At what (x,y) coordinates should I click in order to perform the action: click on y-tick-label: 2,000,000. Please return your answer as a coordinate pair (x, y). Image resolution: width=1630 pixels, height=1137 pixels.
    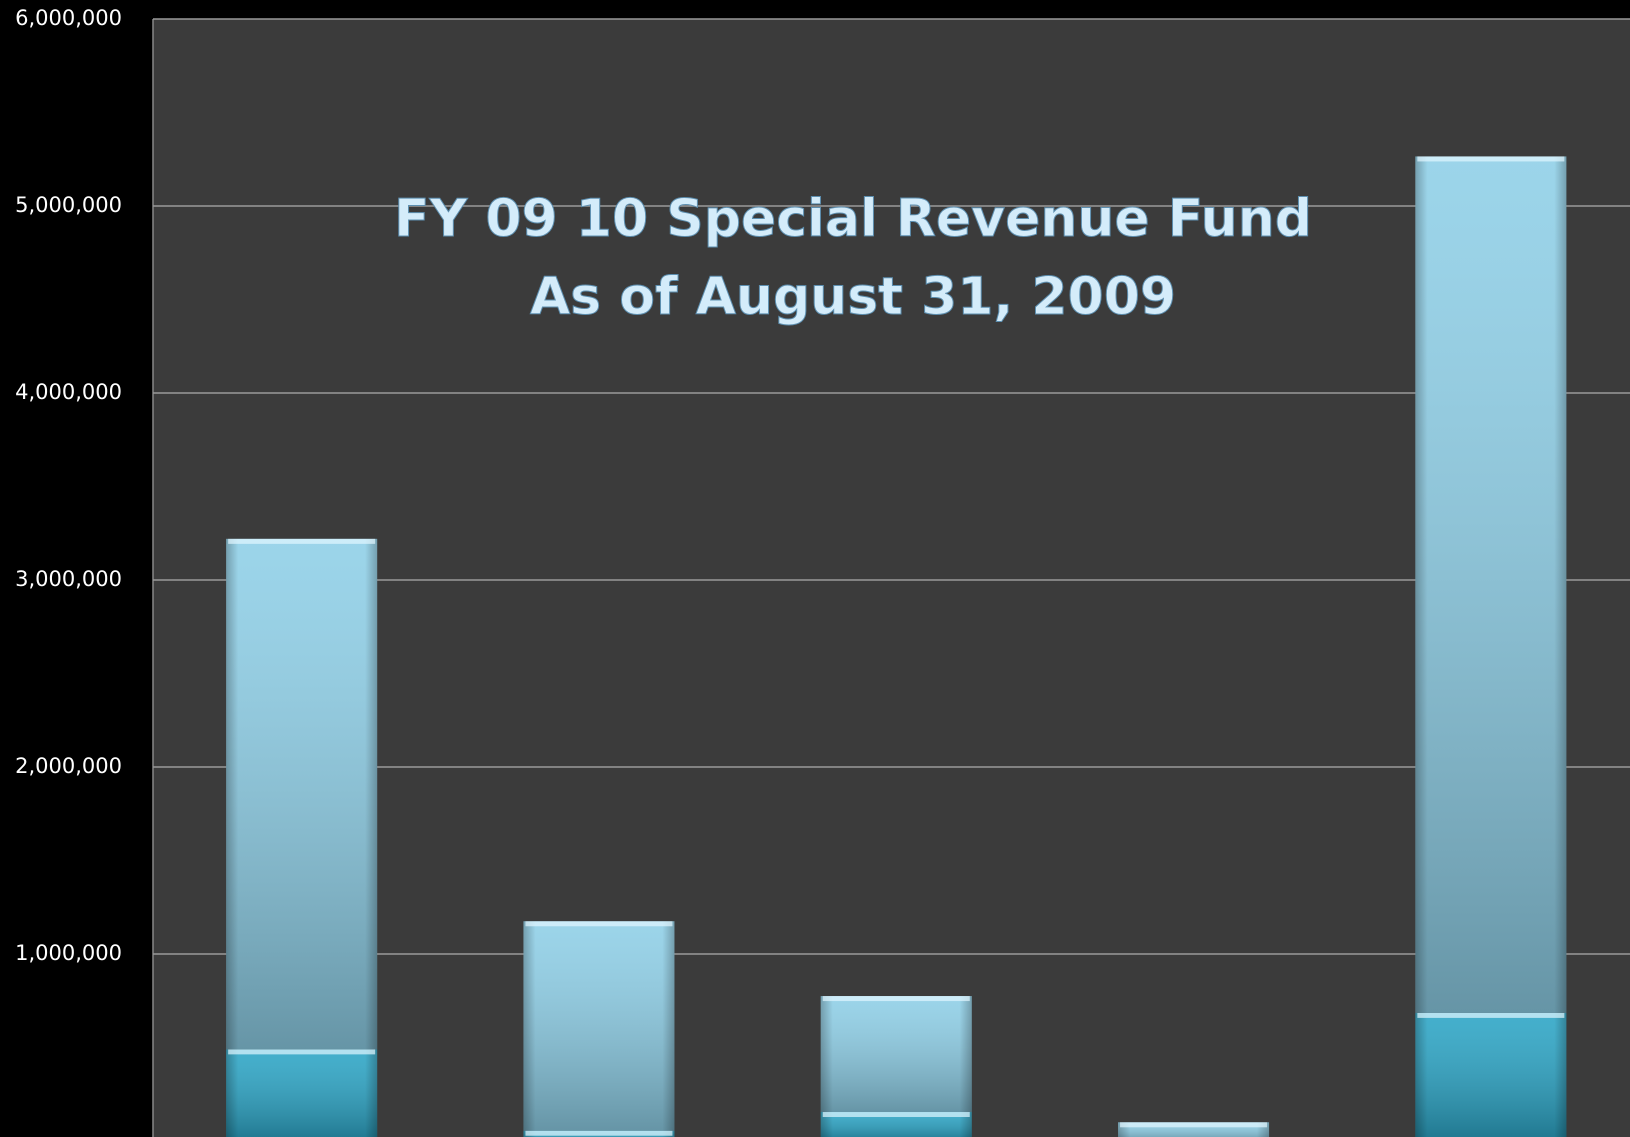
    Looking at the image, I should click on (68, 766).